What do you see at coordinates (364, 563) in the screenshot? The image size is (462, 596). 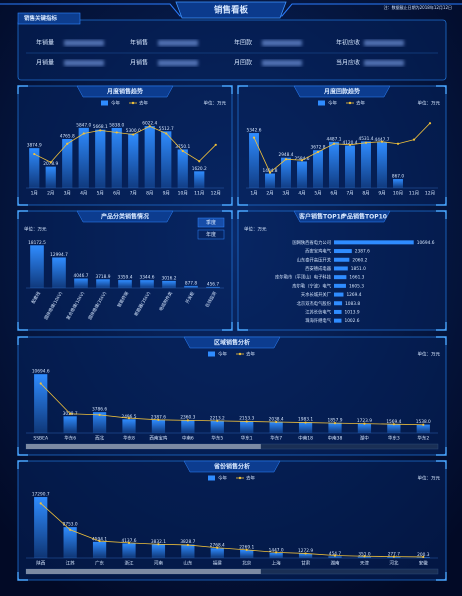 I see `x-tick-label: 天津` at bounding box center [364, 563].